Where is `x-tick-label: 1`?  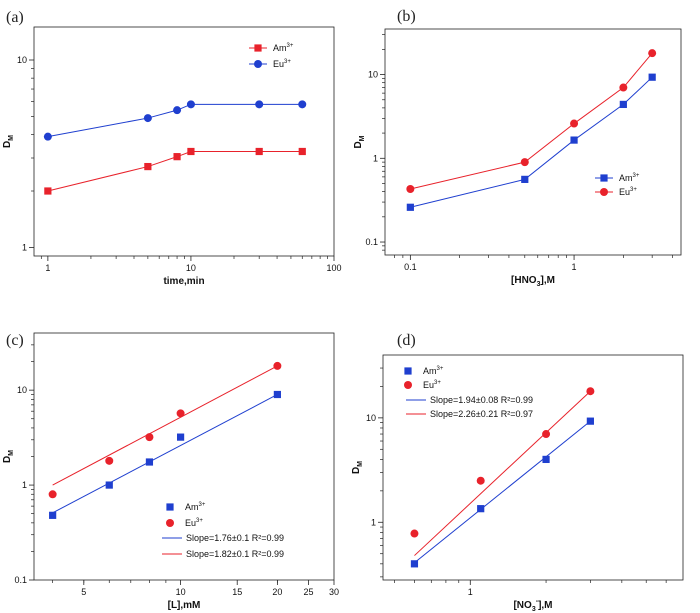
x-tick-label: 1 is located at coordinates (574, 267).